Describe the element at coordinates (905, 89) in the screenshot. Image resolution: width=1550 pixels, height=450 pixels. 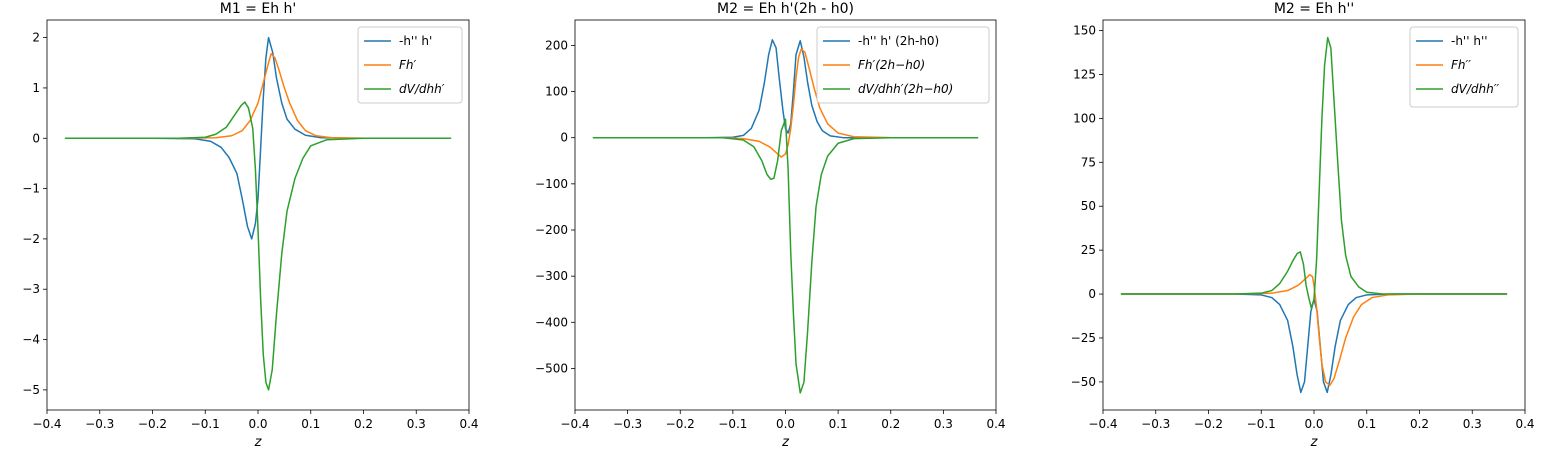
I see `legend-label-3: dV/dhh′(2h−h0)` at that location.